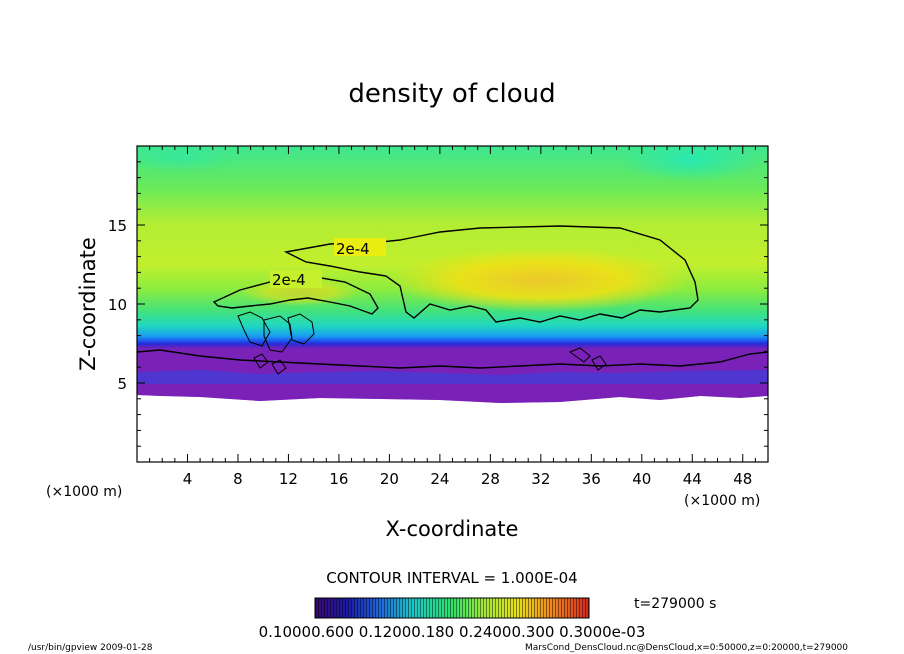 The image size is (904, 654). Describe the element at coordinates (117, 305) in the screenshot. I see `y-tick-label: 10` at that location.